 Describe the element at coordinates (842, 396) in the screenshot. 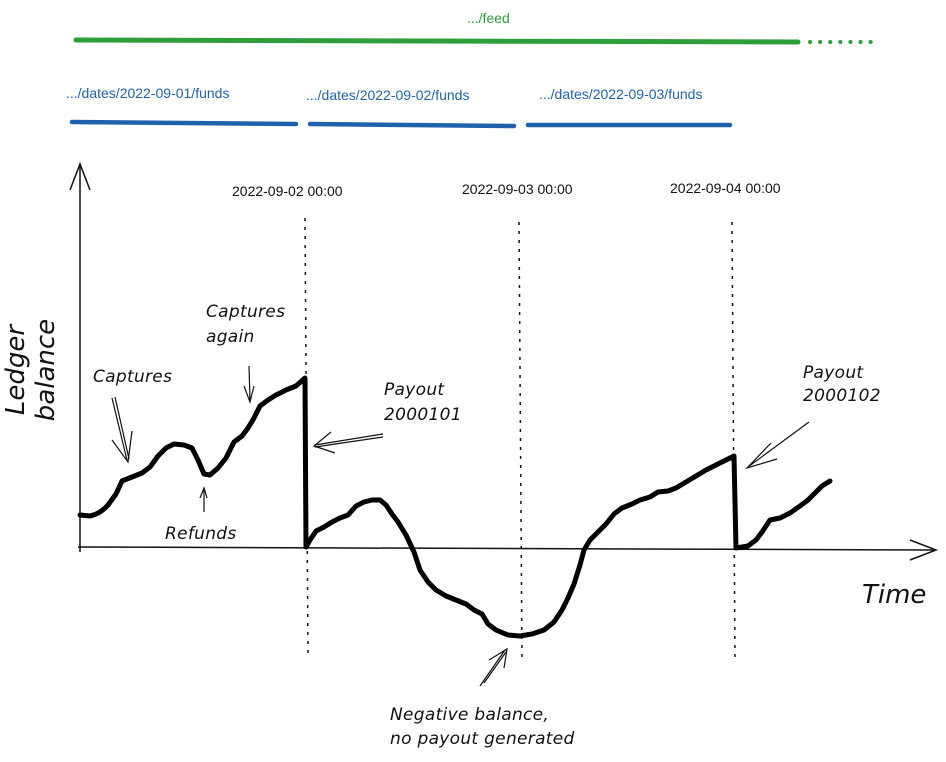

I see `payout2-annotation-line2: 2000102` at that location.